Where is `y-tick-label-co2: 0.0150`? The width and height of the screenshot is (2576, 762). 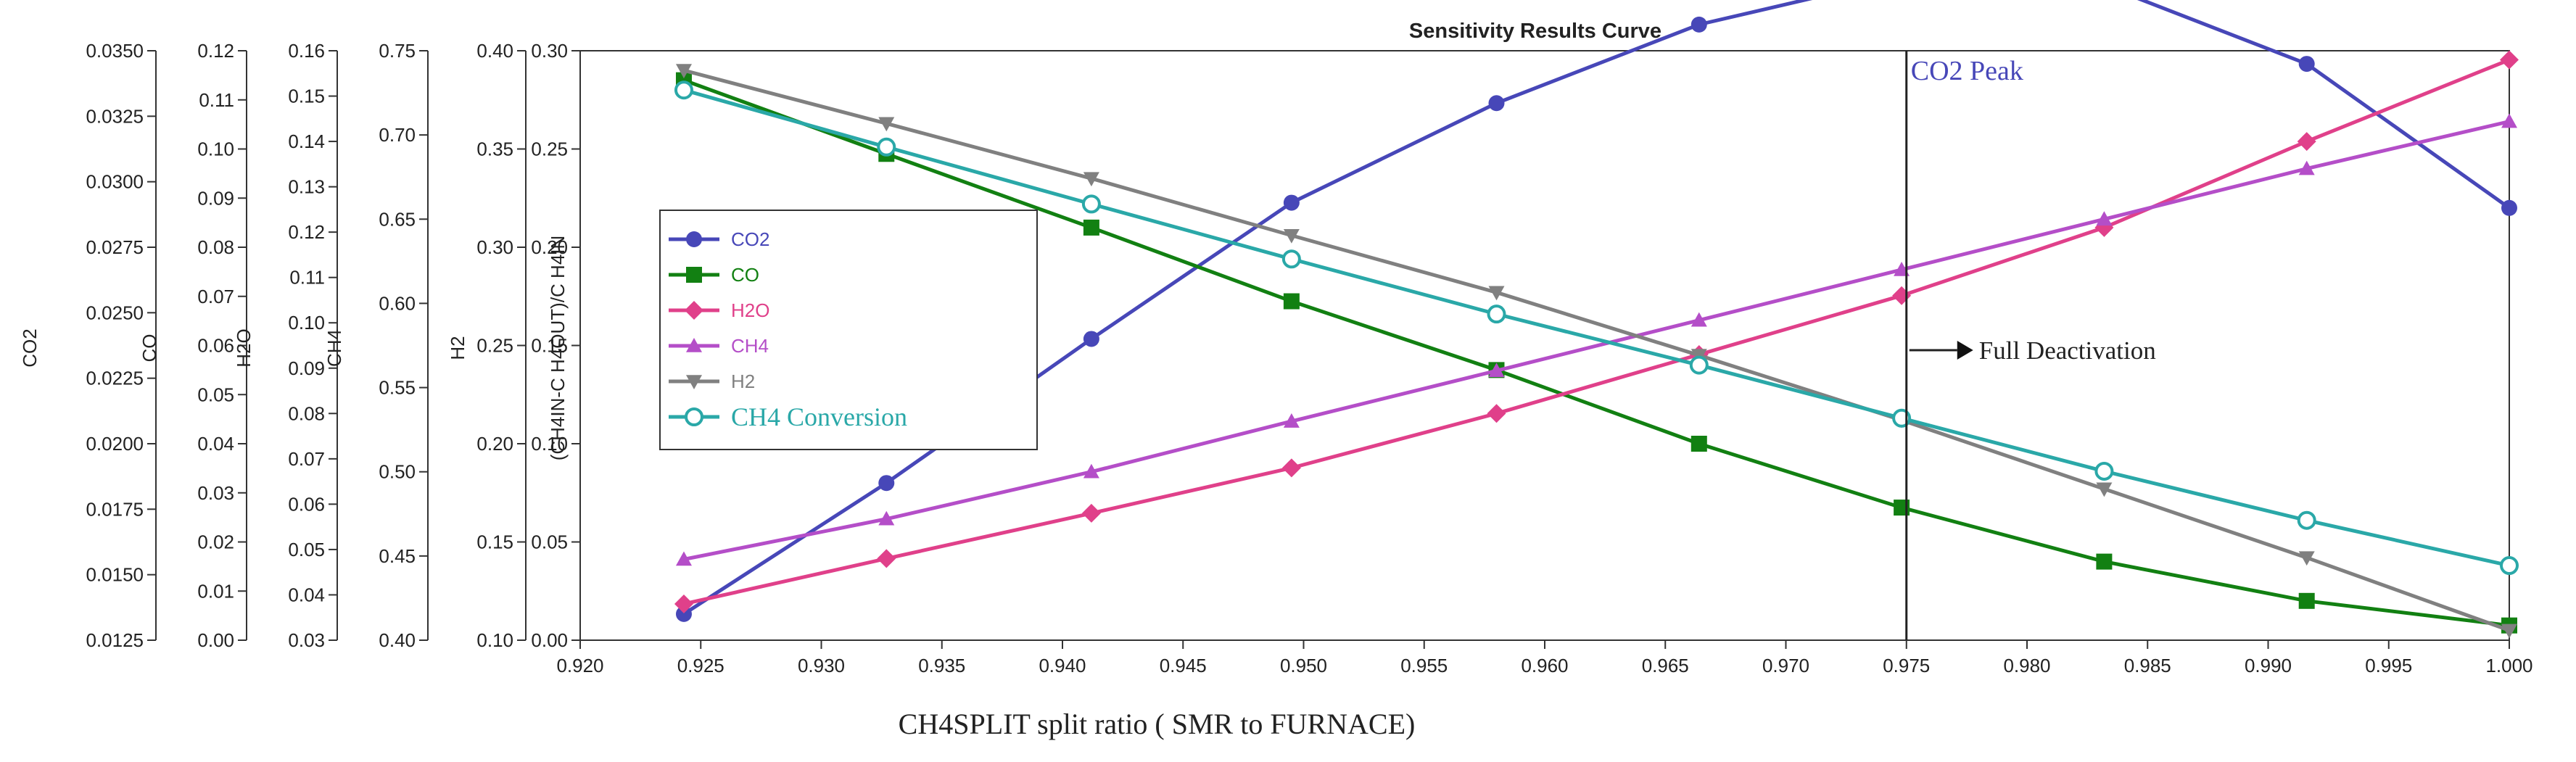
y-tick-label-co2: 0.0150 is located at coordinates (115, 575).